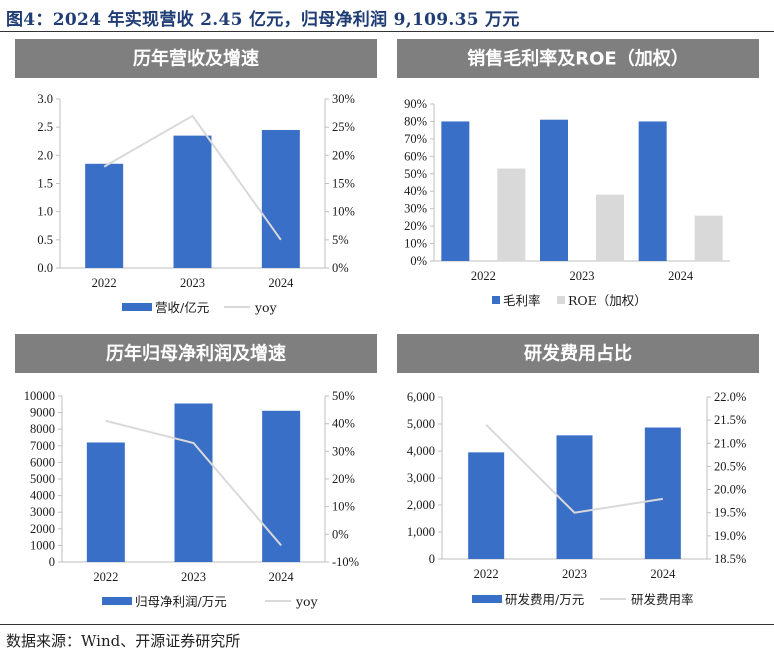 This screenshot has height=654, width=774. What do you see at coordinates (45, 212) in the screenshot?
I see `y-tick-label: 1.0` at bounding box center [45, 212].